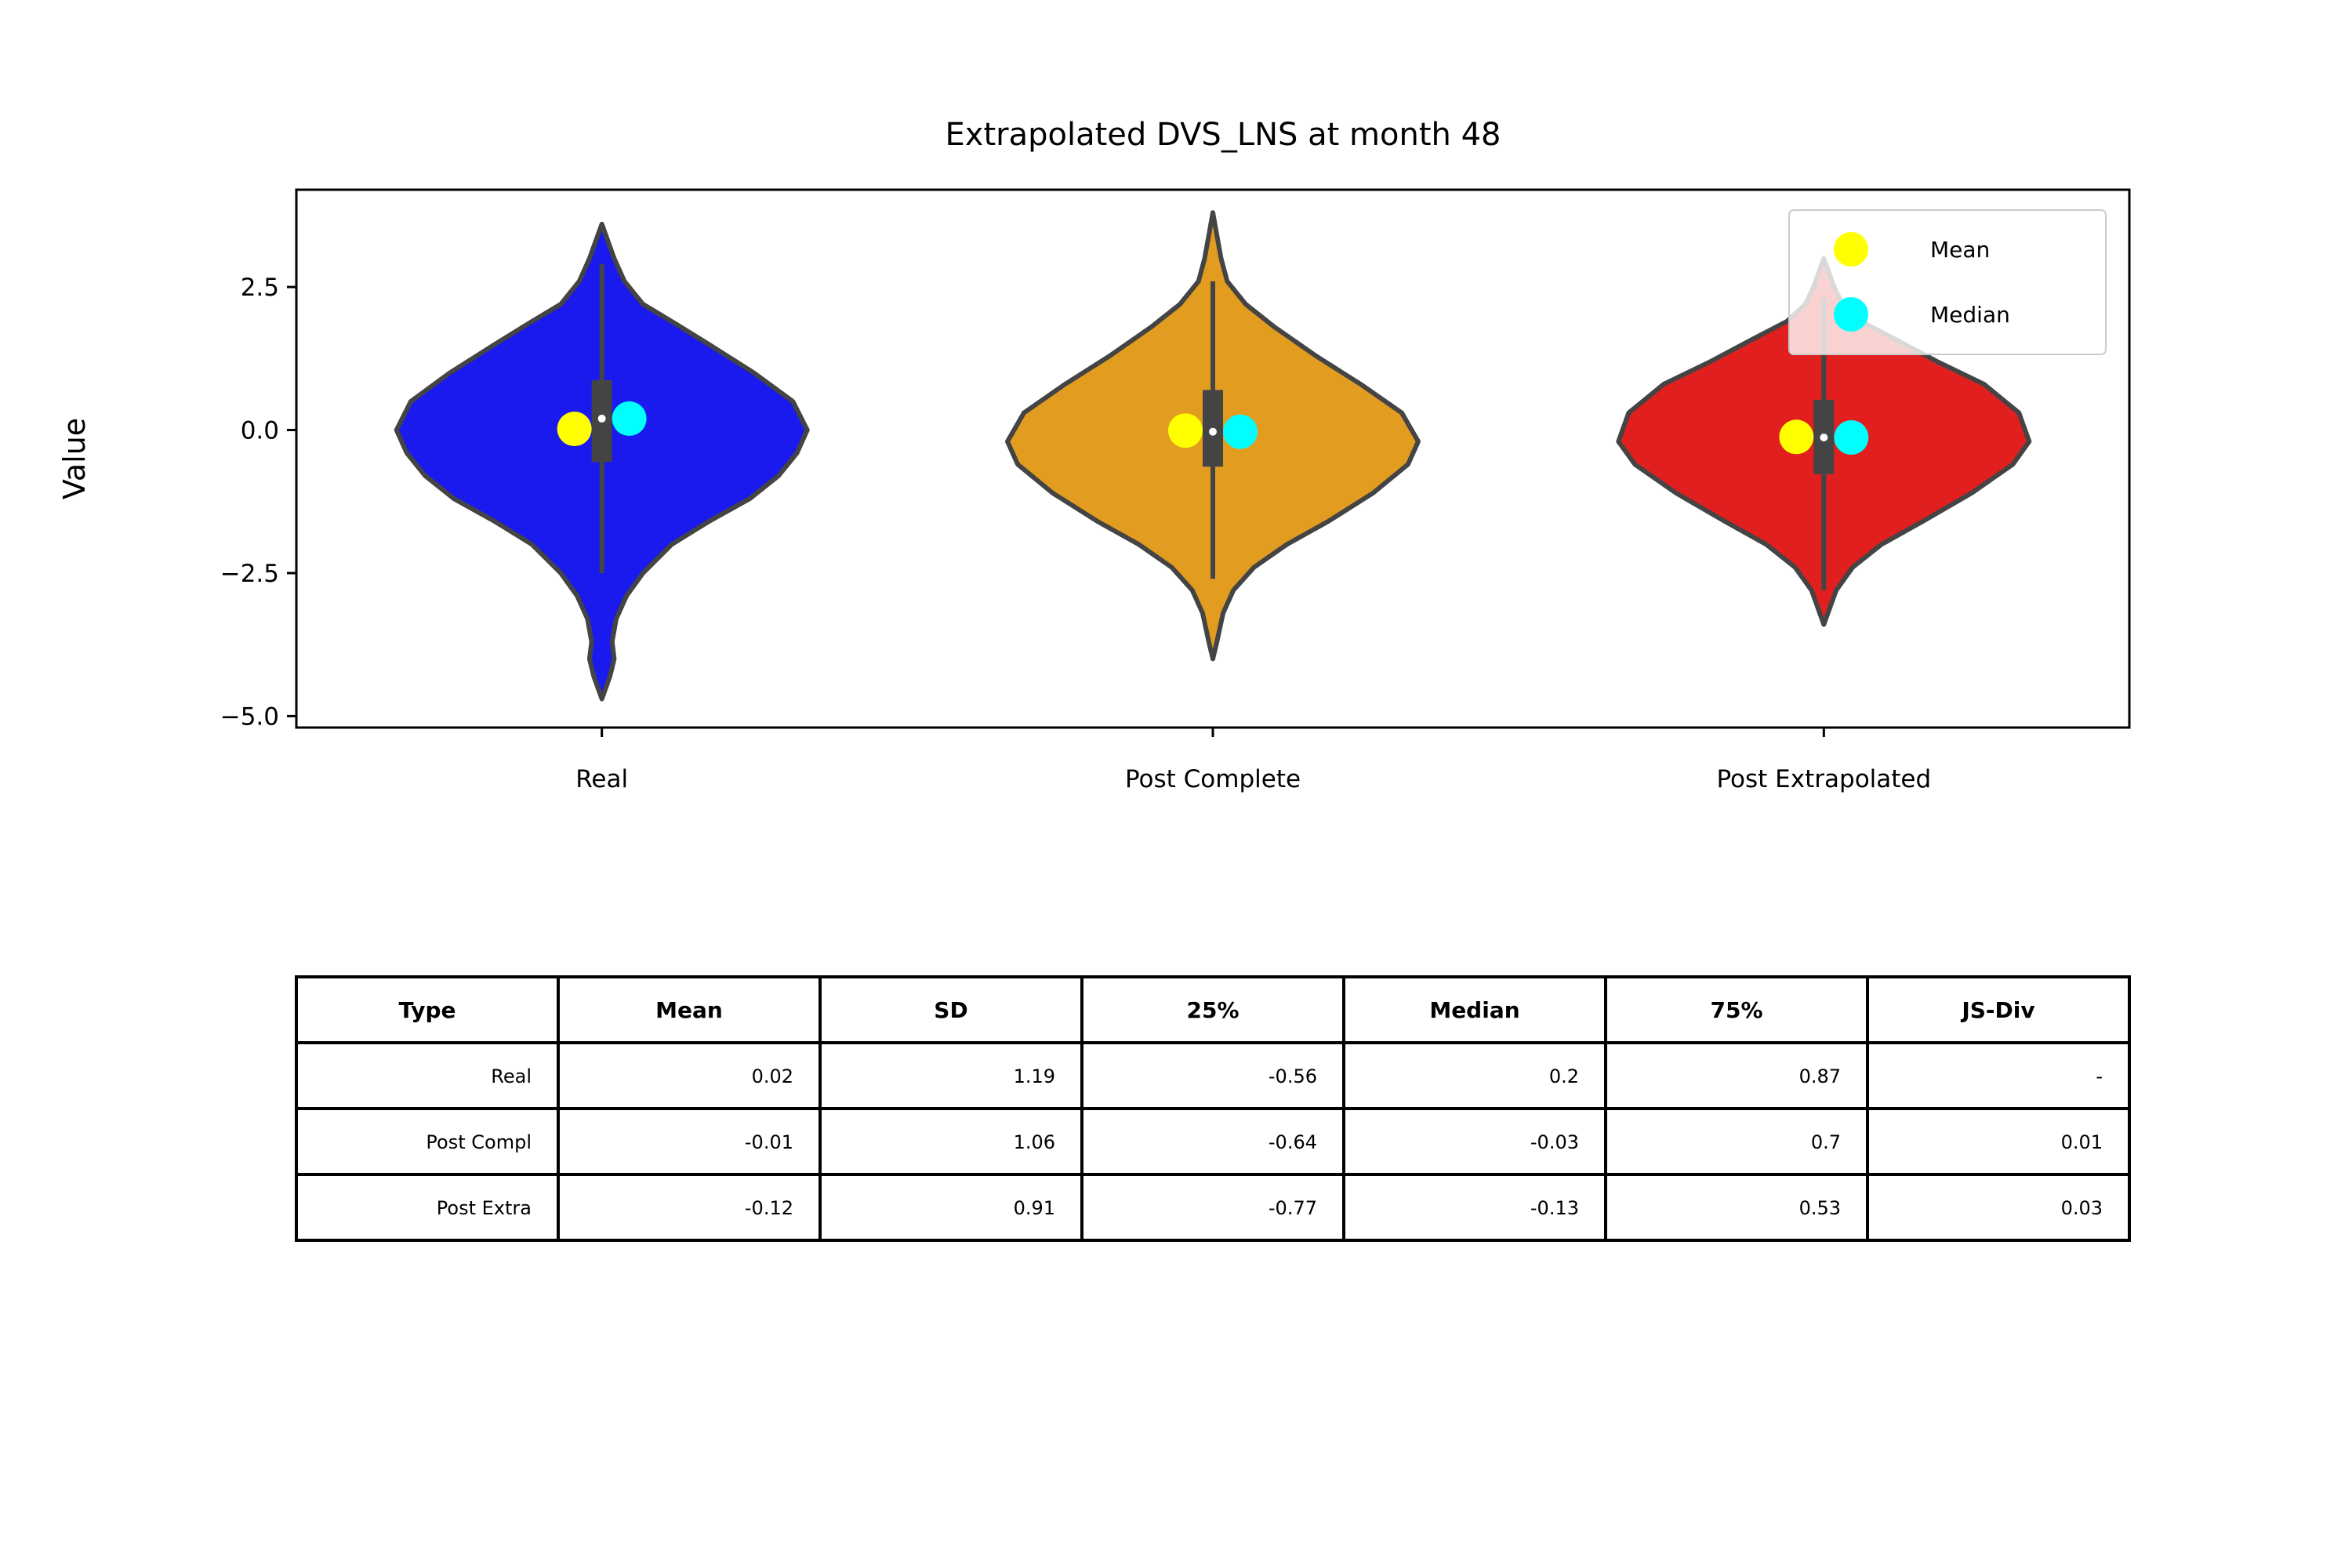 This screenshot has height=1568, width=2352. What do you see at coordinates (511, 1076) in the screenshot?
I see `table-cell: Real` at bounding box center [511, 1076].